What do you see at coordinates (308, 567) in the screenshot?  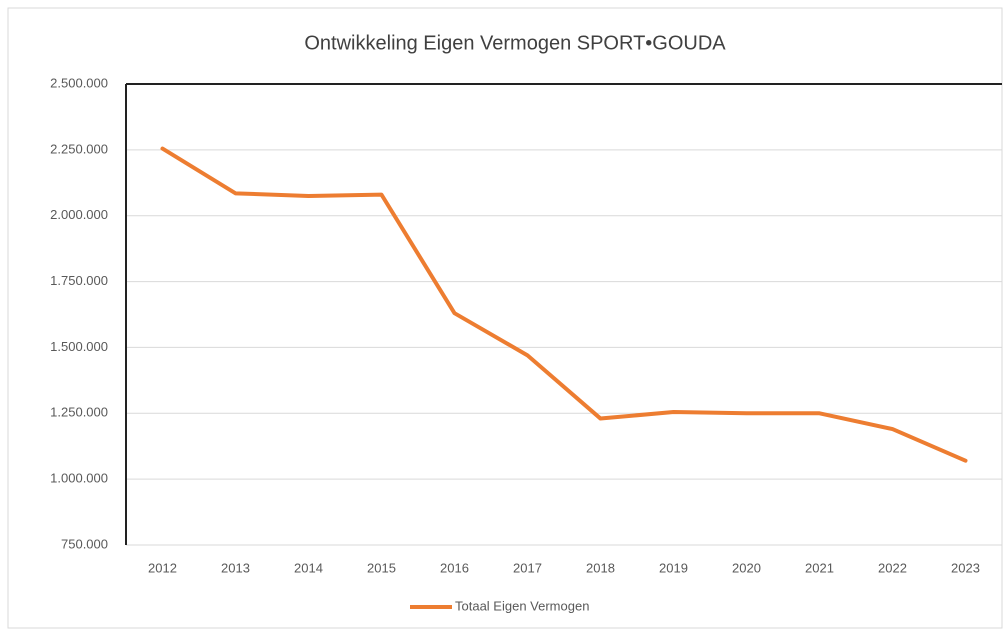 I see `x-tick-label: 2014` at bounding box center [308, 567].